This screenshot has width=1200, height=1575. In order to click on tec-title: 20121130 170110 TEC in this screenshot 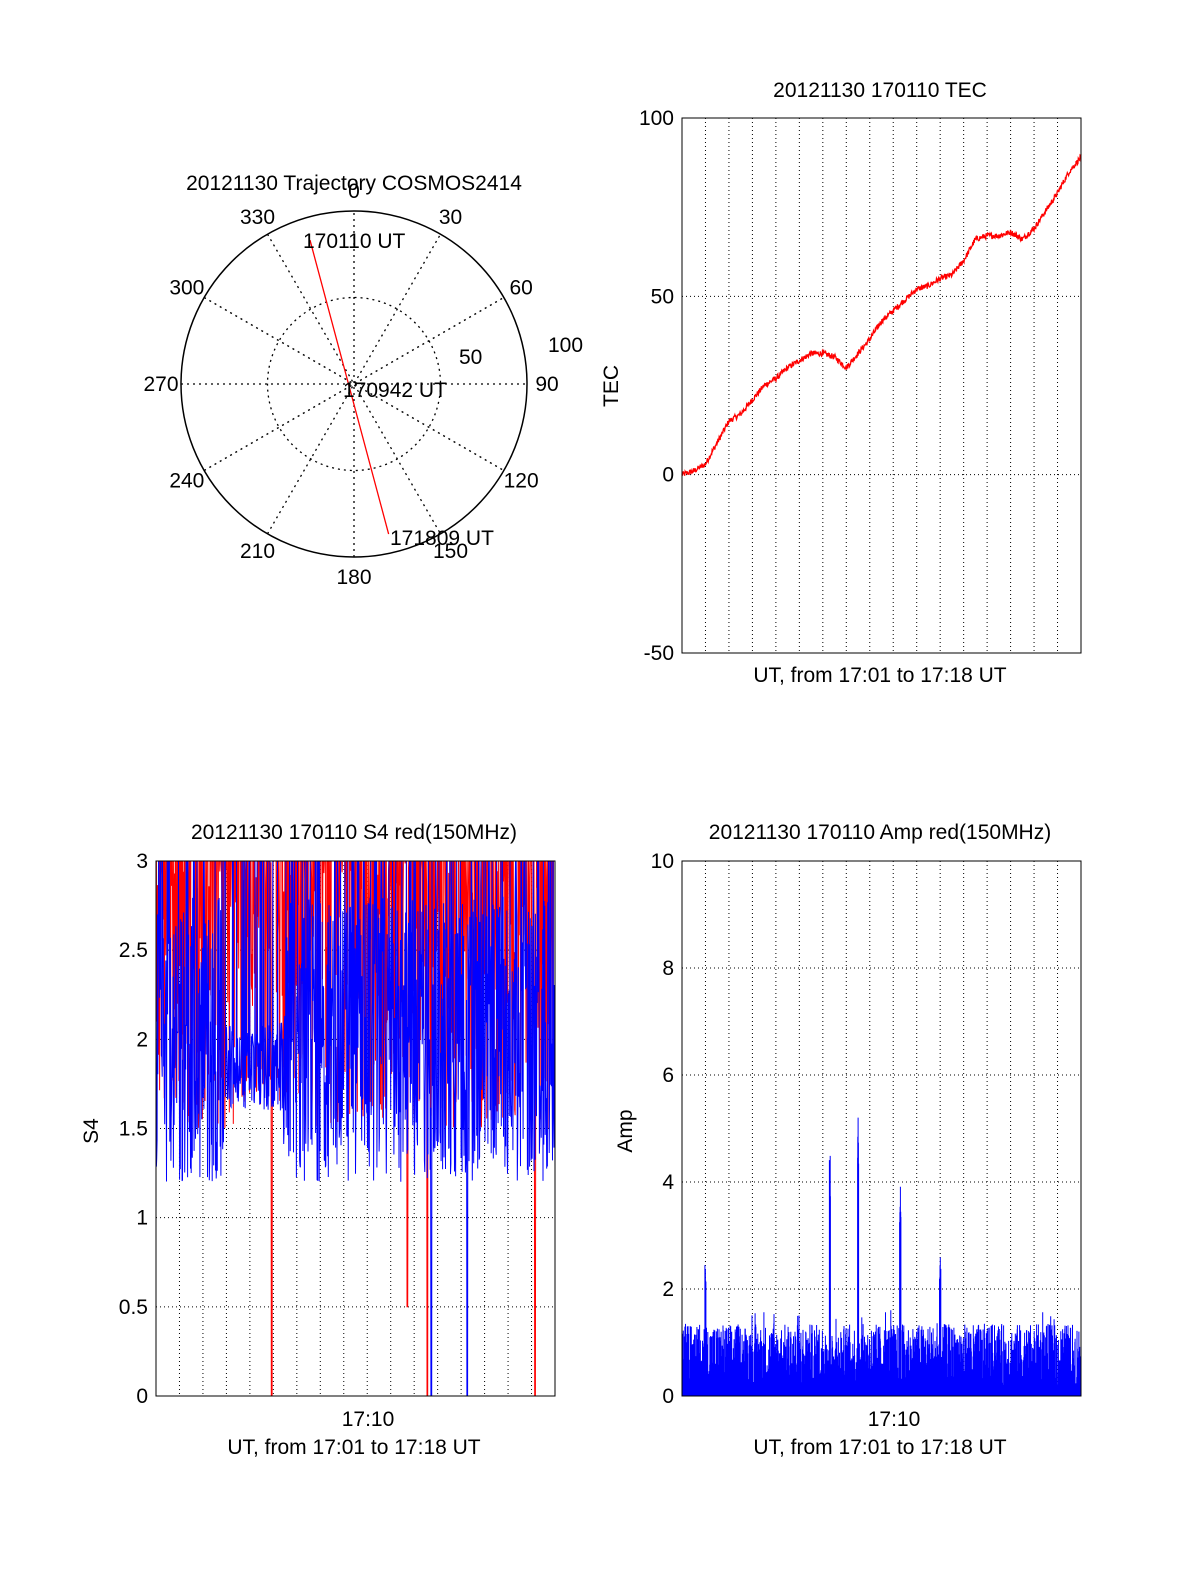, I will do `click(880, 90)`.